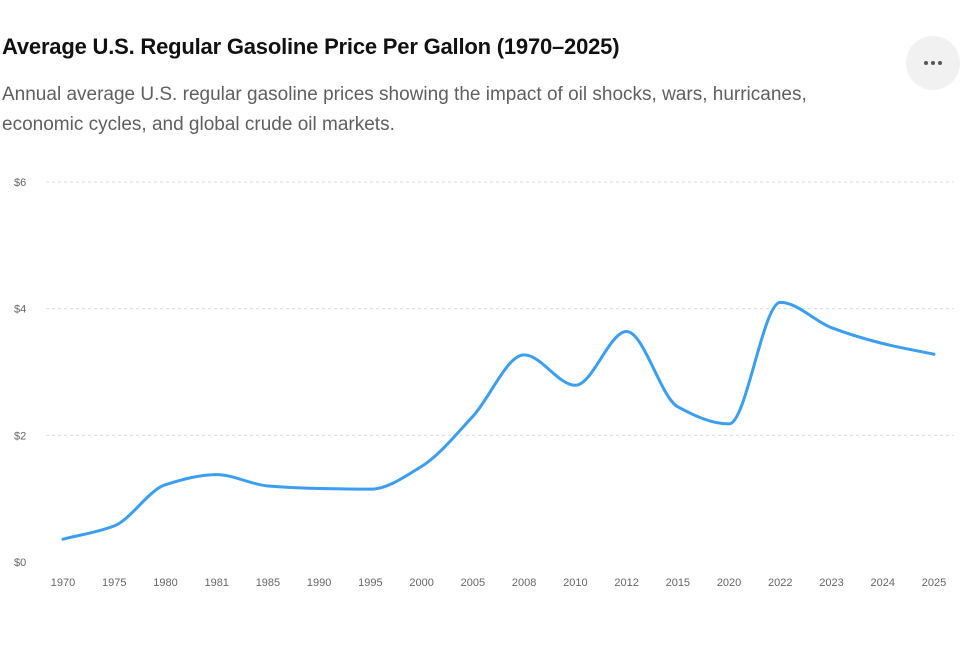 The height and width of the screenshot is (648, 960). I want to click on x-tick-label: 1995, so click(370, 583).